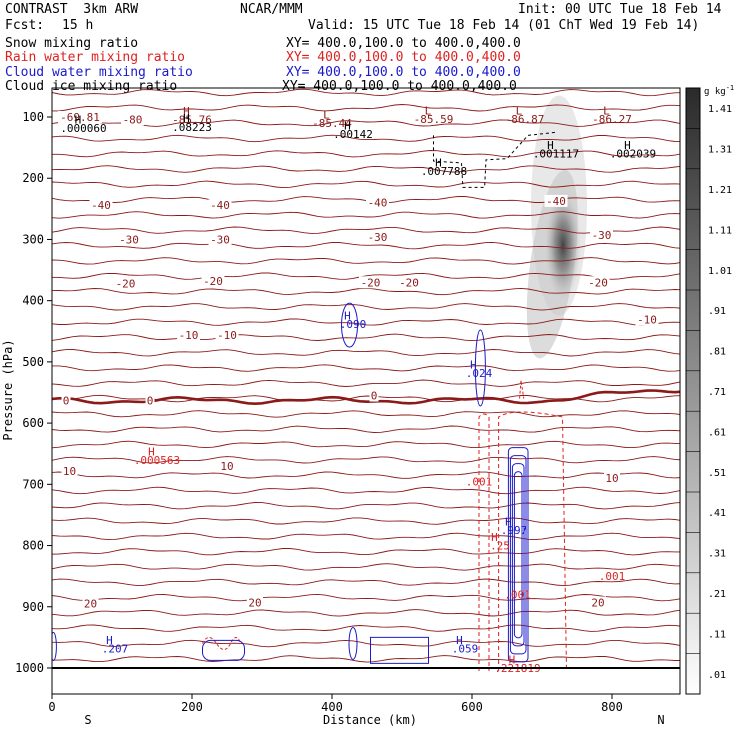 The height and width of the screenshot is (740, 740). I want to click on x-tick-label: 400, so click(332, 707).